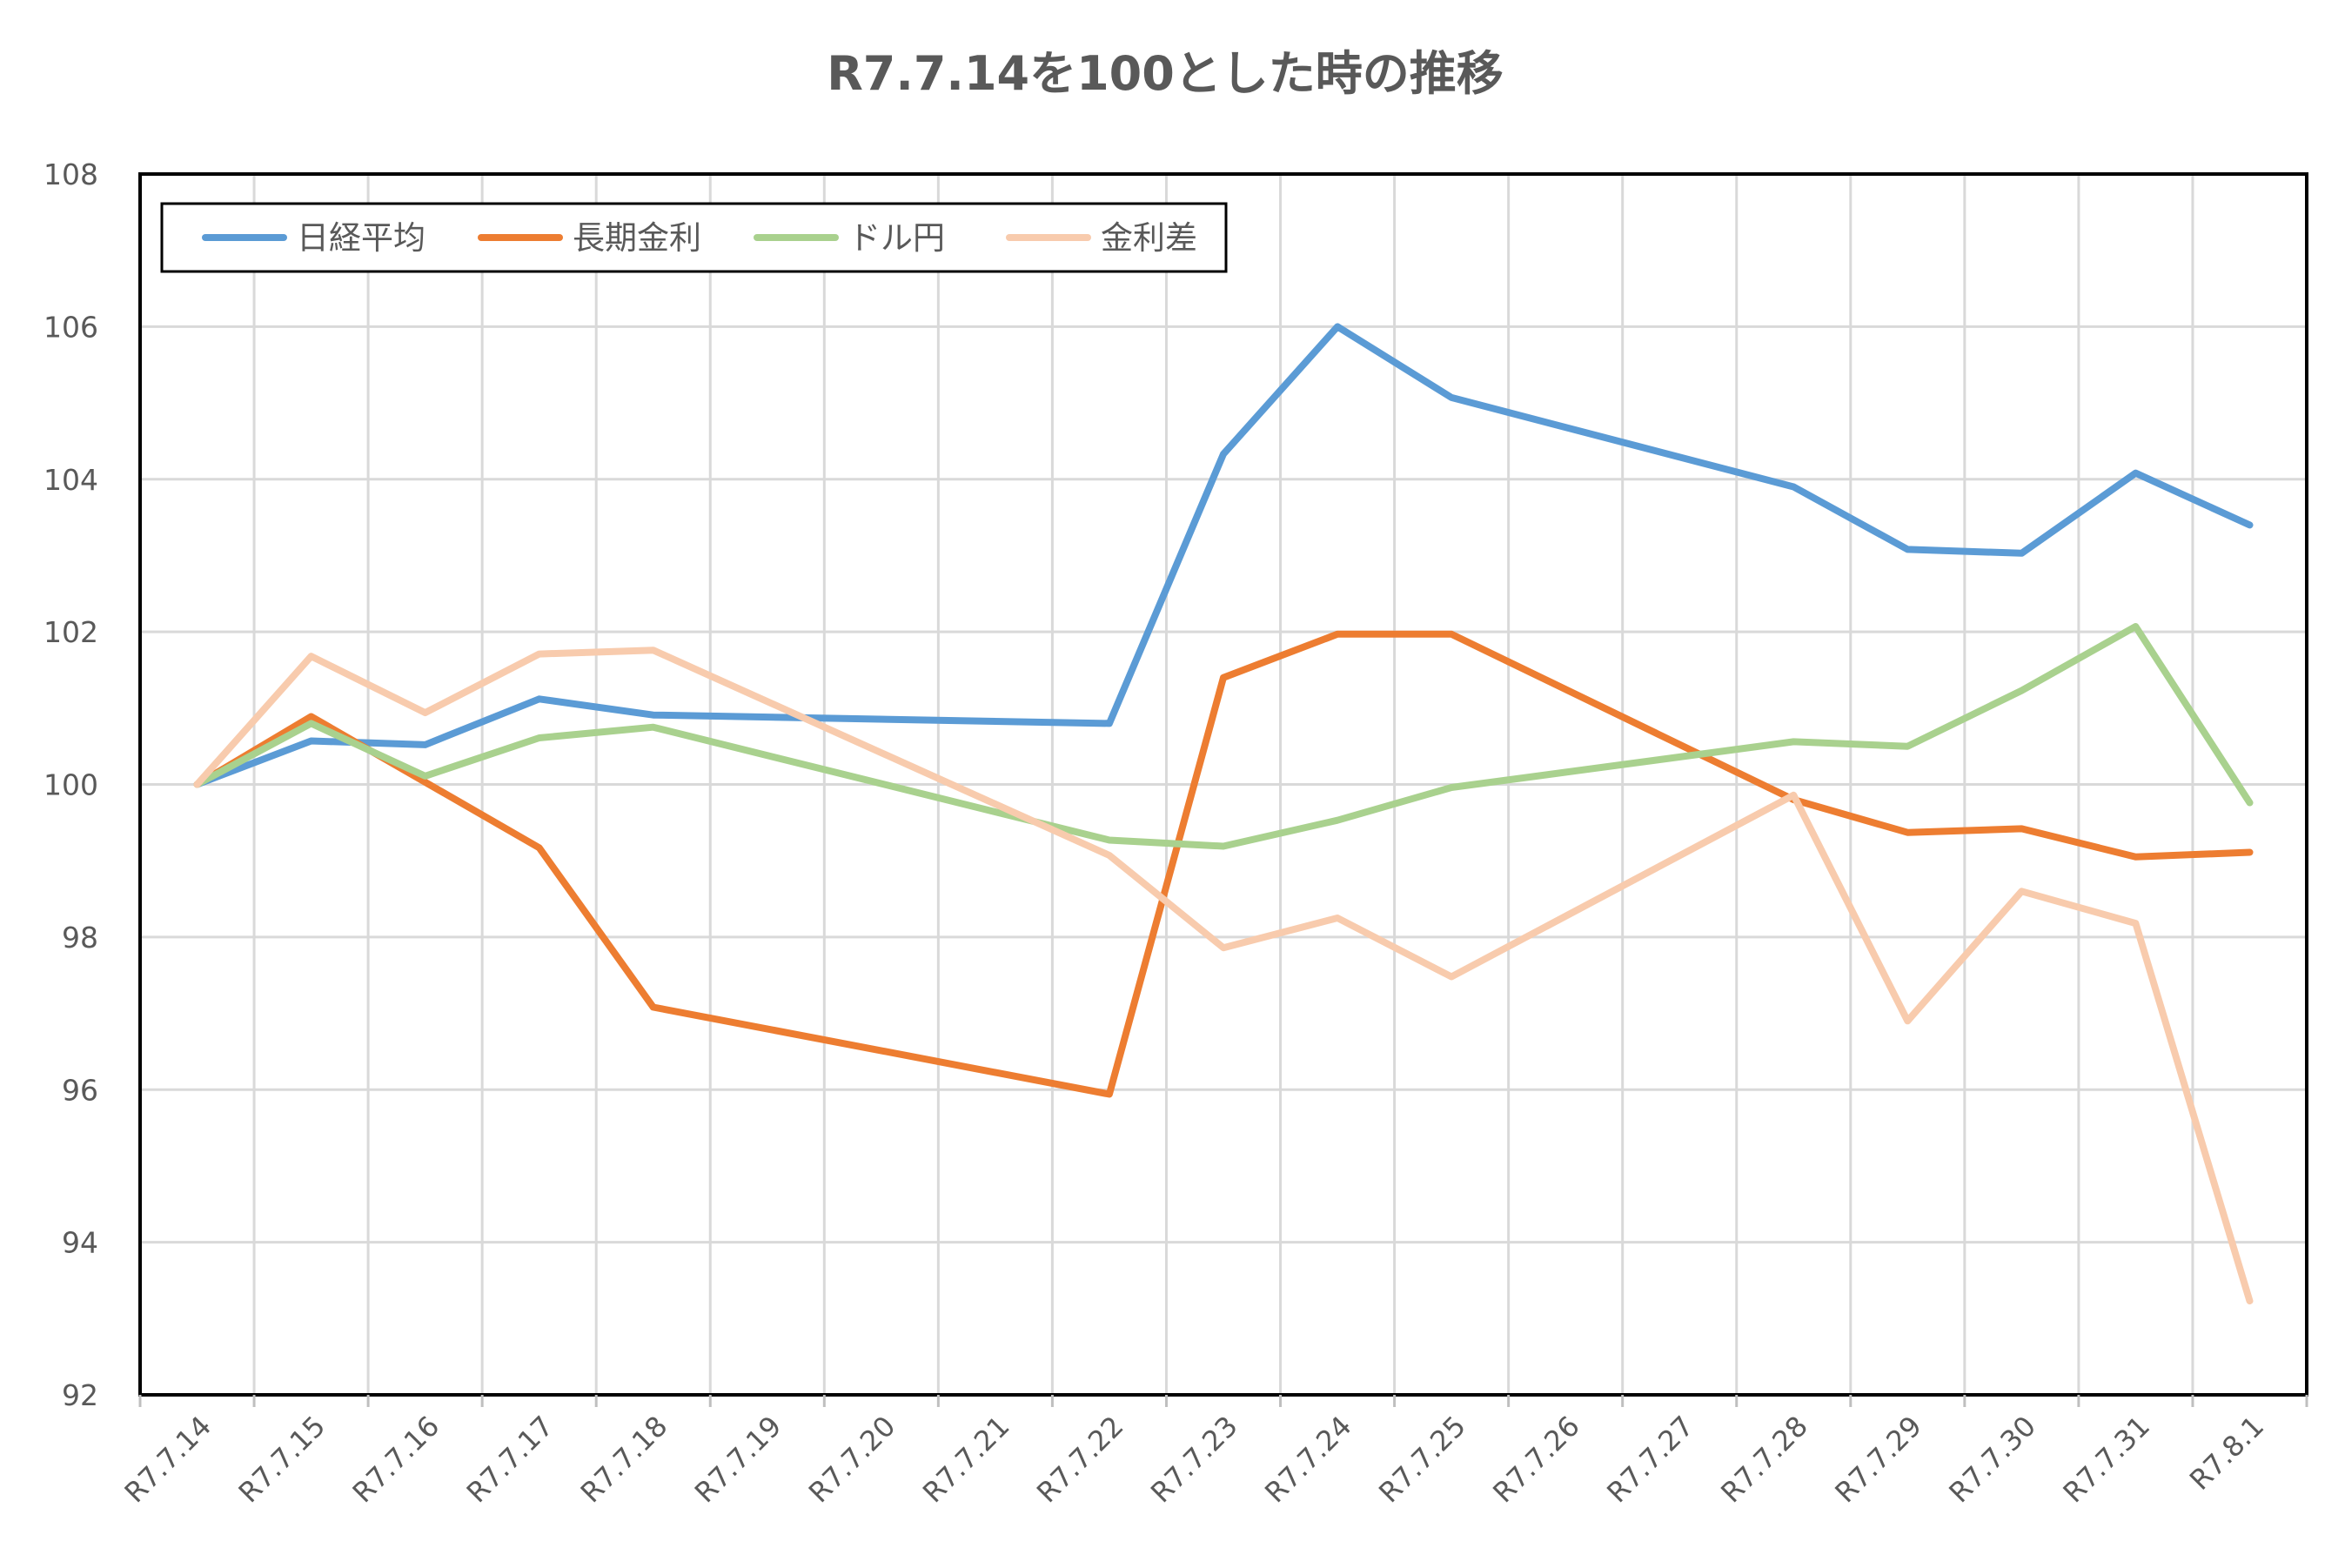 The width and height of the screenshot is (2345, 1568). What do you see at coordinates (71, 785) in the screenshot?
I see `y-tick-label: 100` at bounding box center [71, 785].